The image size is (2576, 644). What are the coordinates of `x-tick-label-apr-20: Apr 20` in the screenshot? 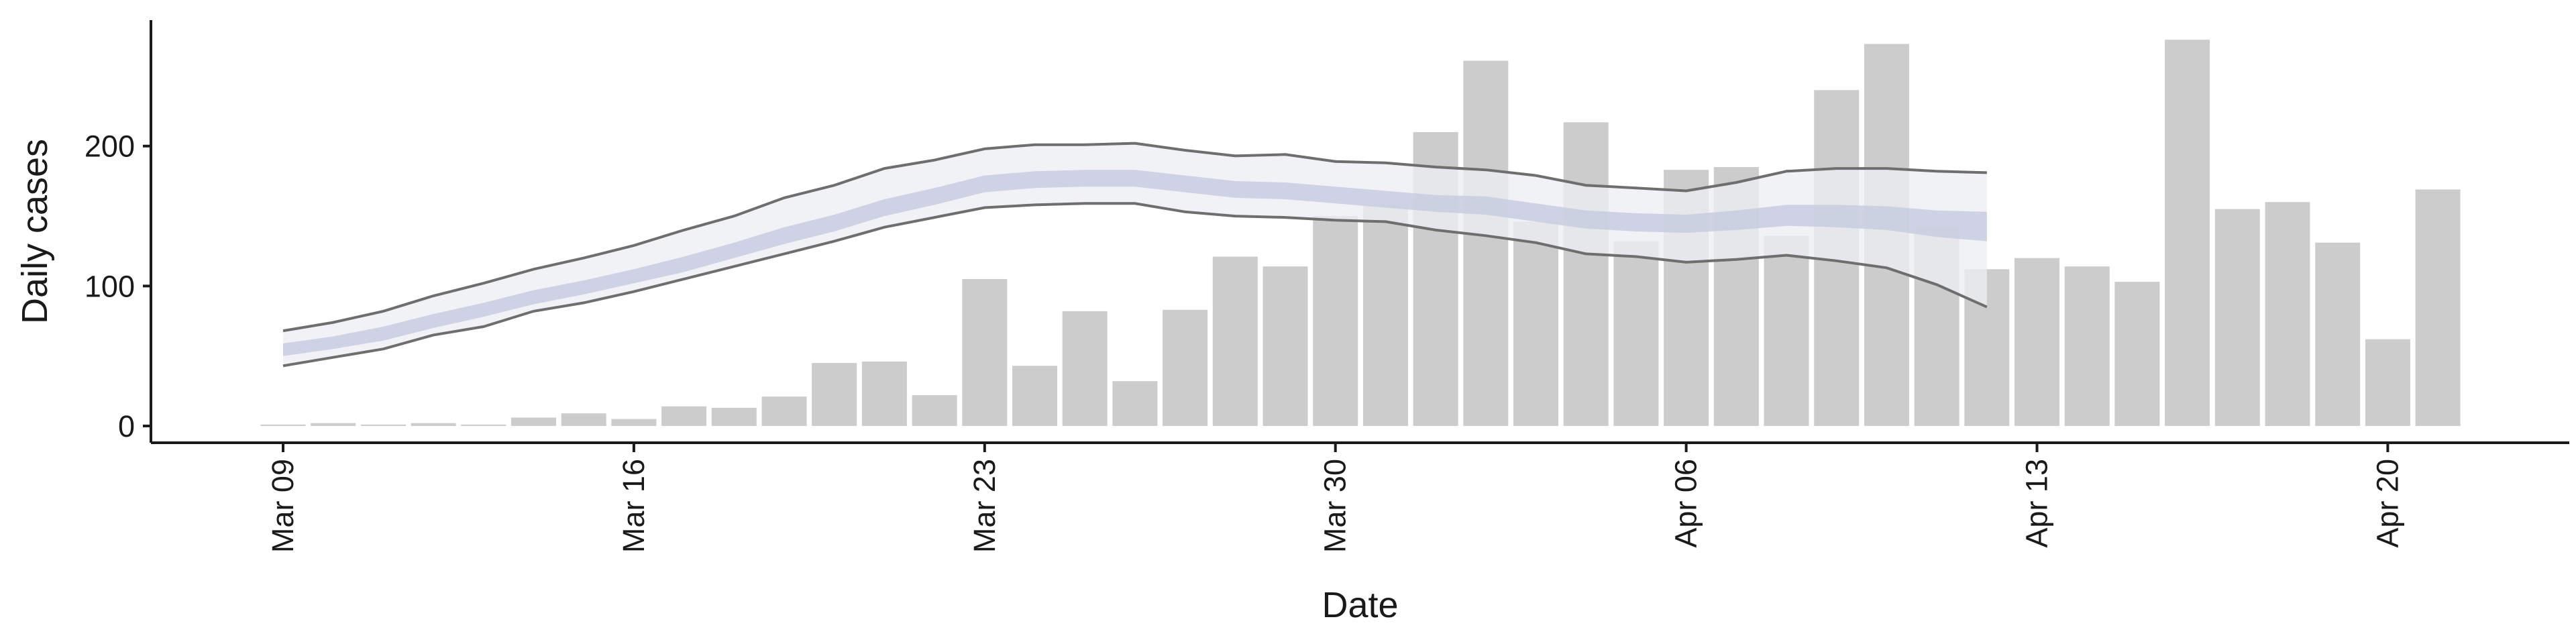 It's located at (2387, 503).